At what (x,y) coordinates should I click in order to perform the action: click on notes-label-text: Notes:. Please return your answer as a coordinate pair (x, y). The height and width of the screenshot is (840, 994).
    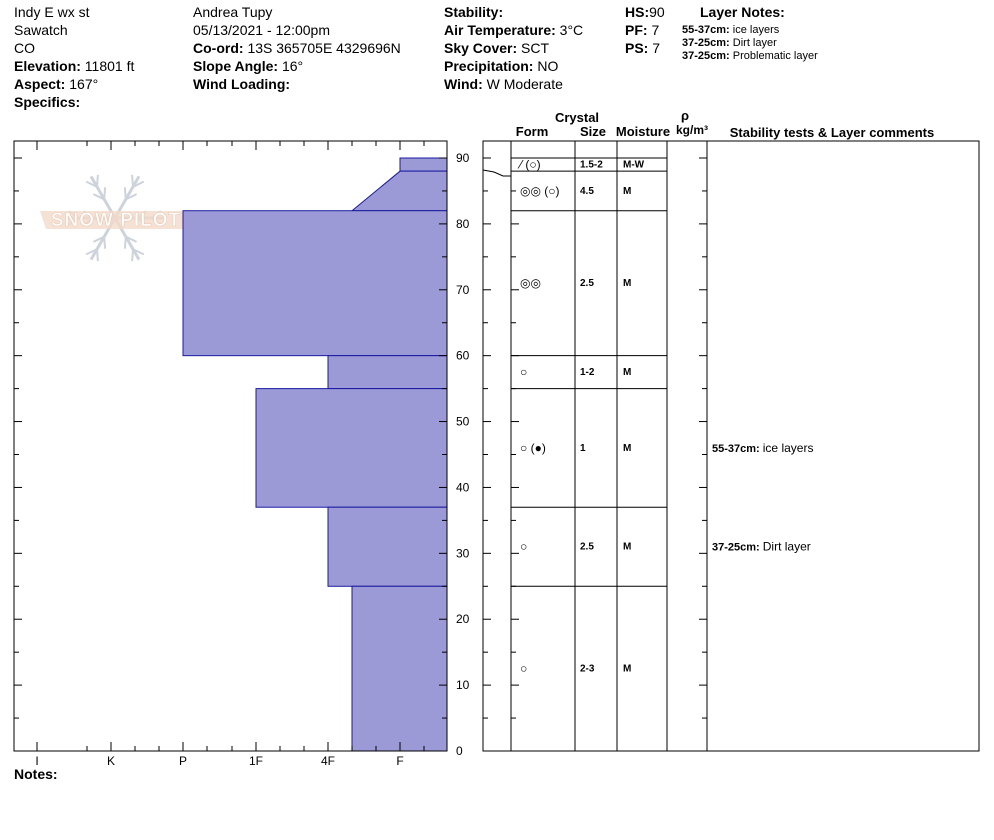
    Looking at the image, I should click on (36, 774).